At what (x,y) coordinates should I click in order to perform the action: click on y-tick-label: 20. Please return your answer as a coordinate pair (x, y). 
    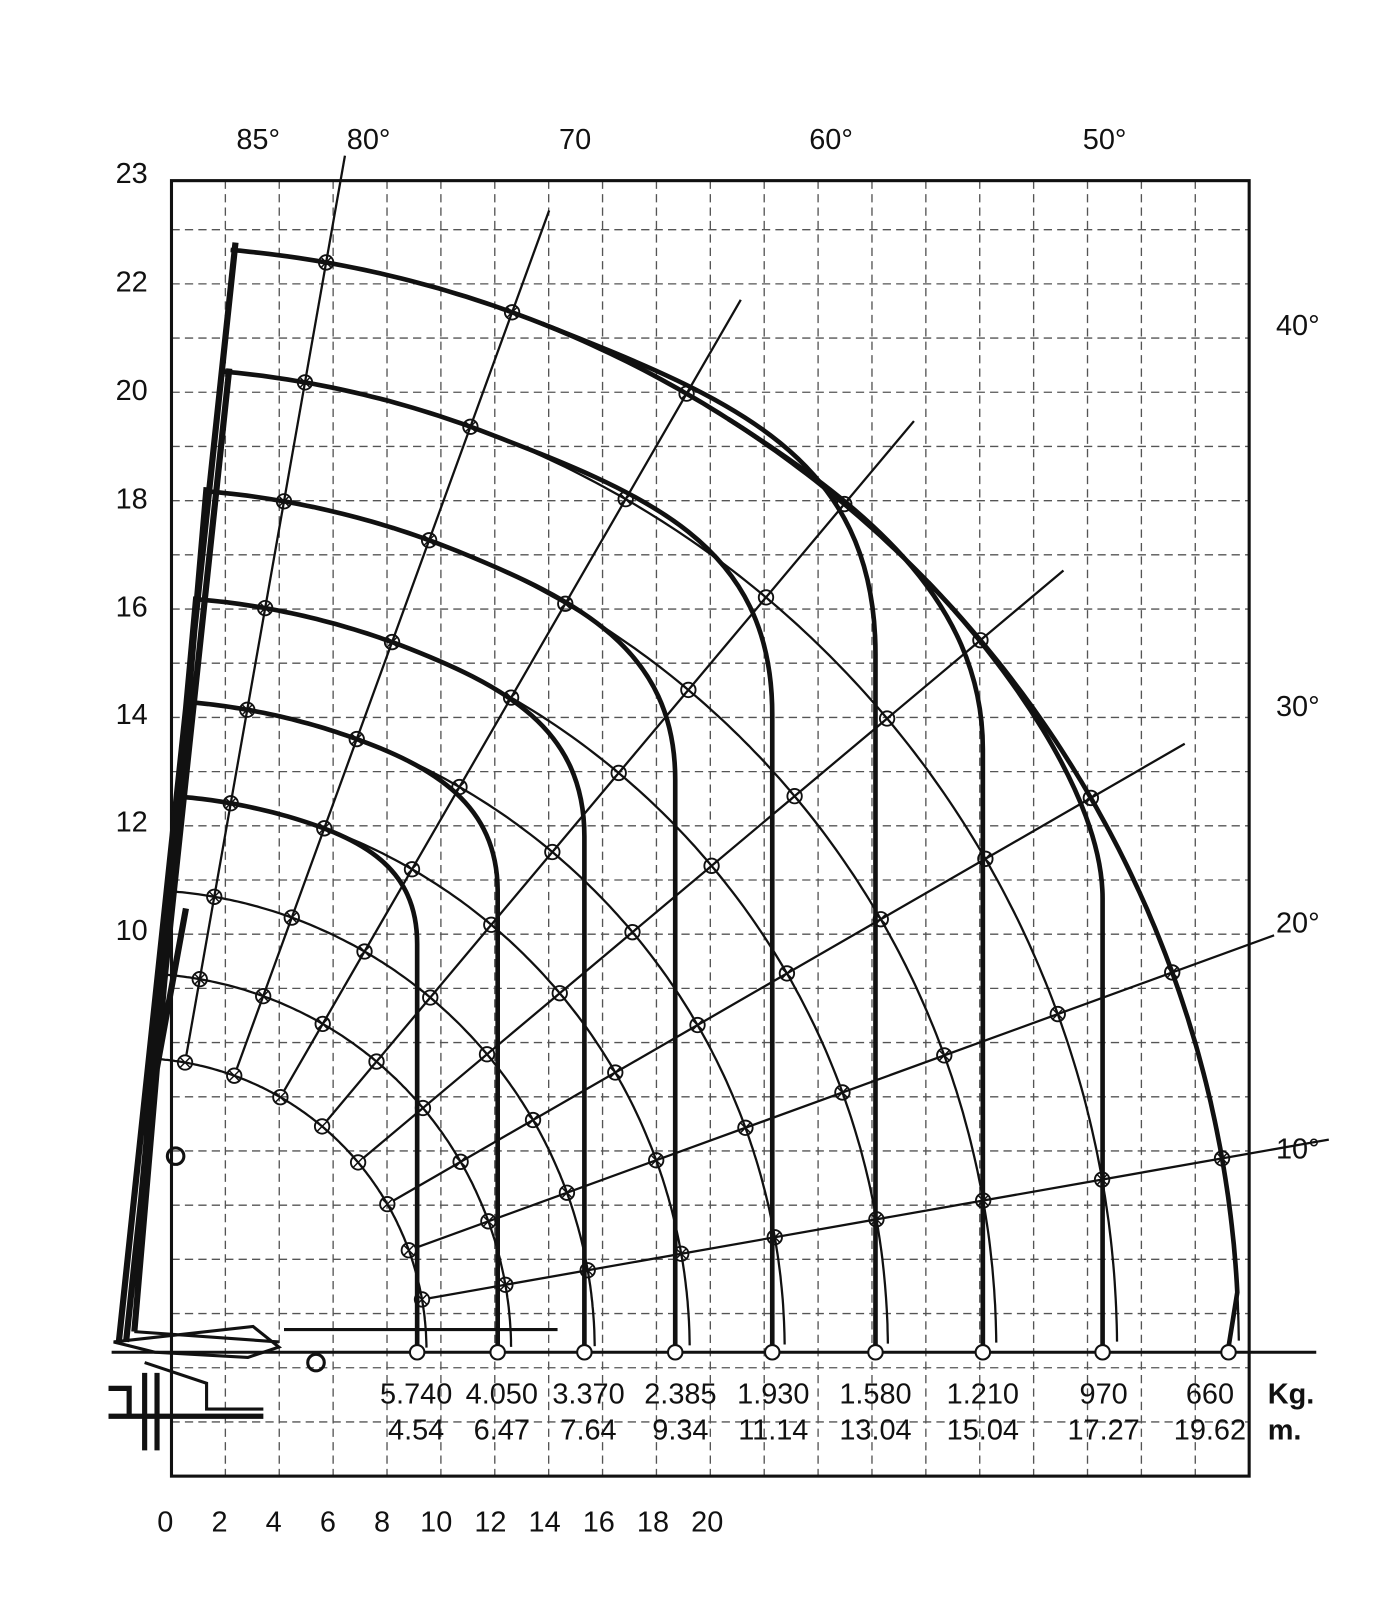
    Looking at the image, I should click on (132, 391).